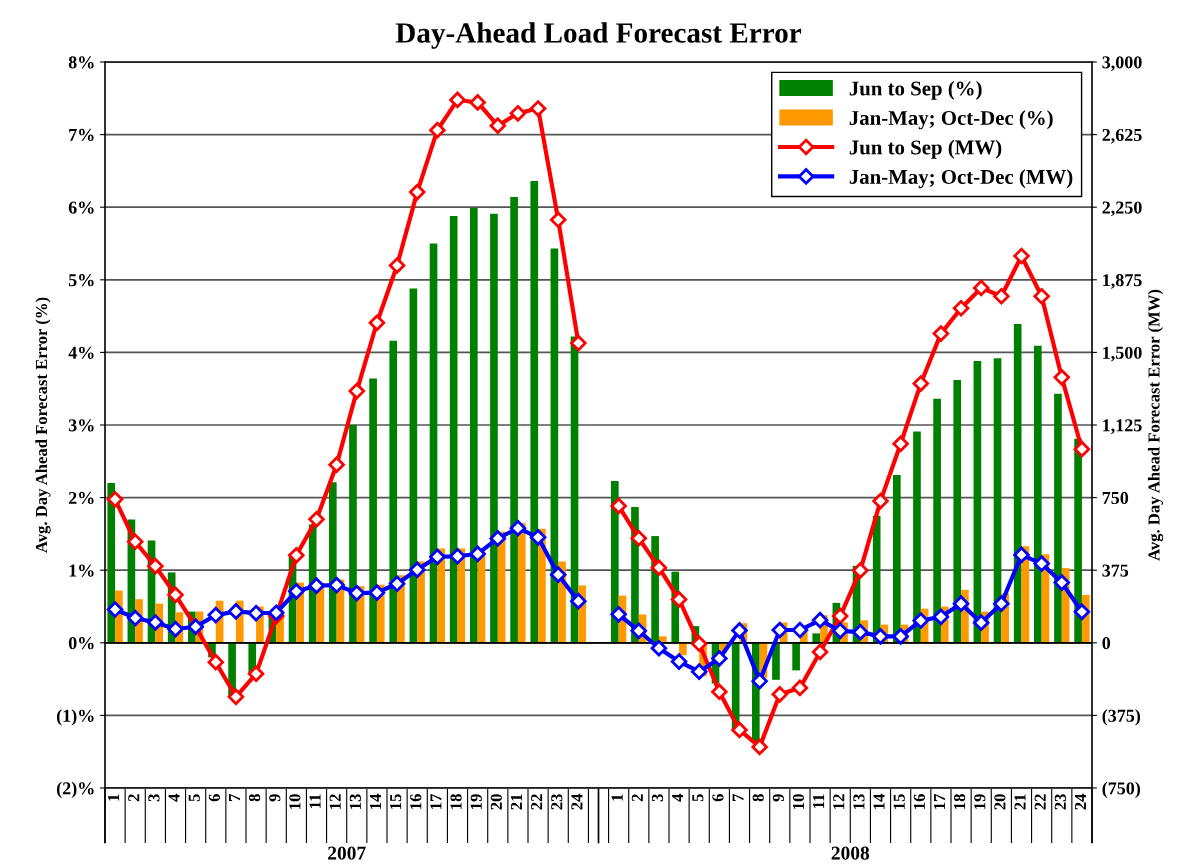  I want to click on y2-tick-label: 3,000, so click(1122, 64).